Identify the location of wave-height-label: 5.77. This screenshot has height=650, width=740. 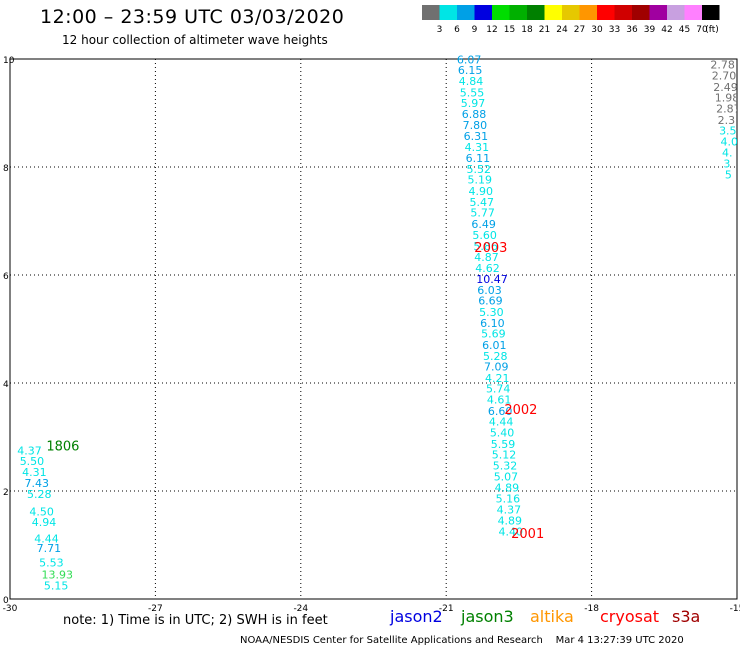
(482, 213).